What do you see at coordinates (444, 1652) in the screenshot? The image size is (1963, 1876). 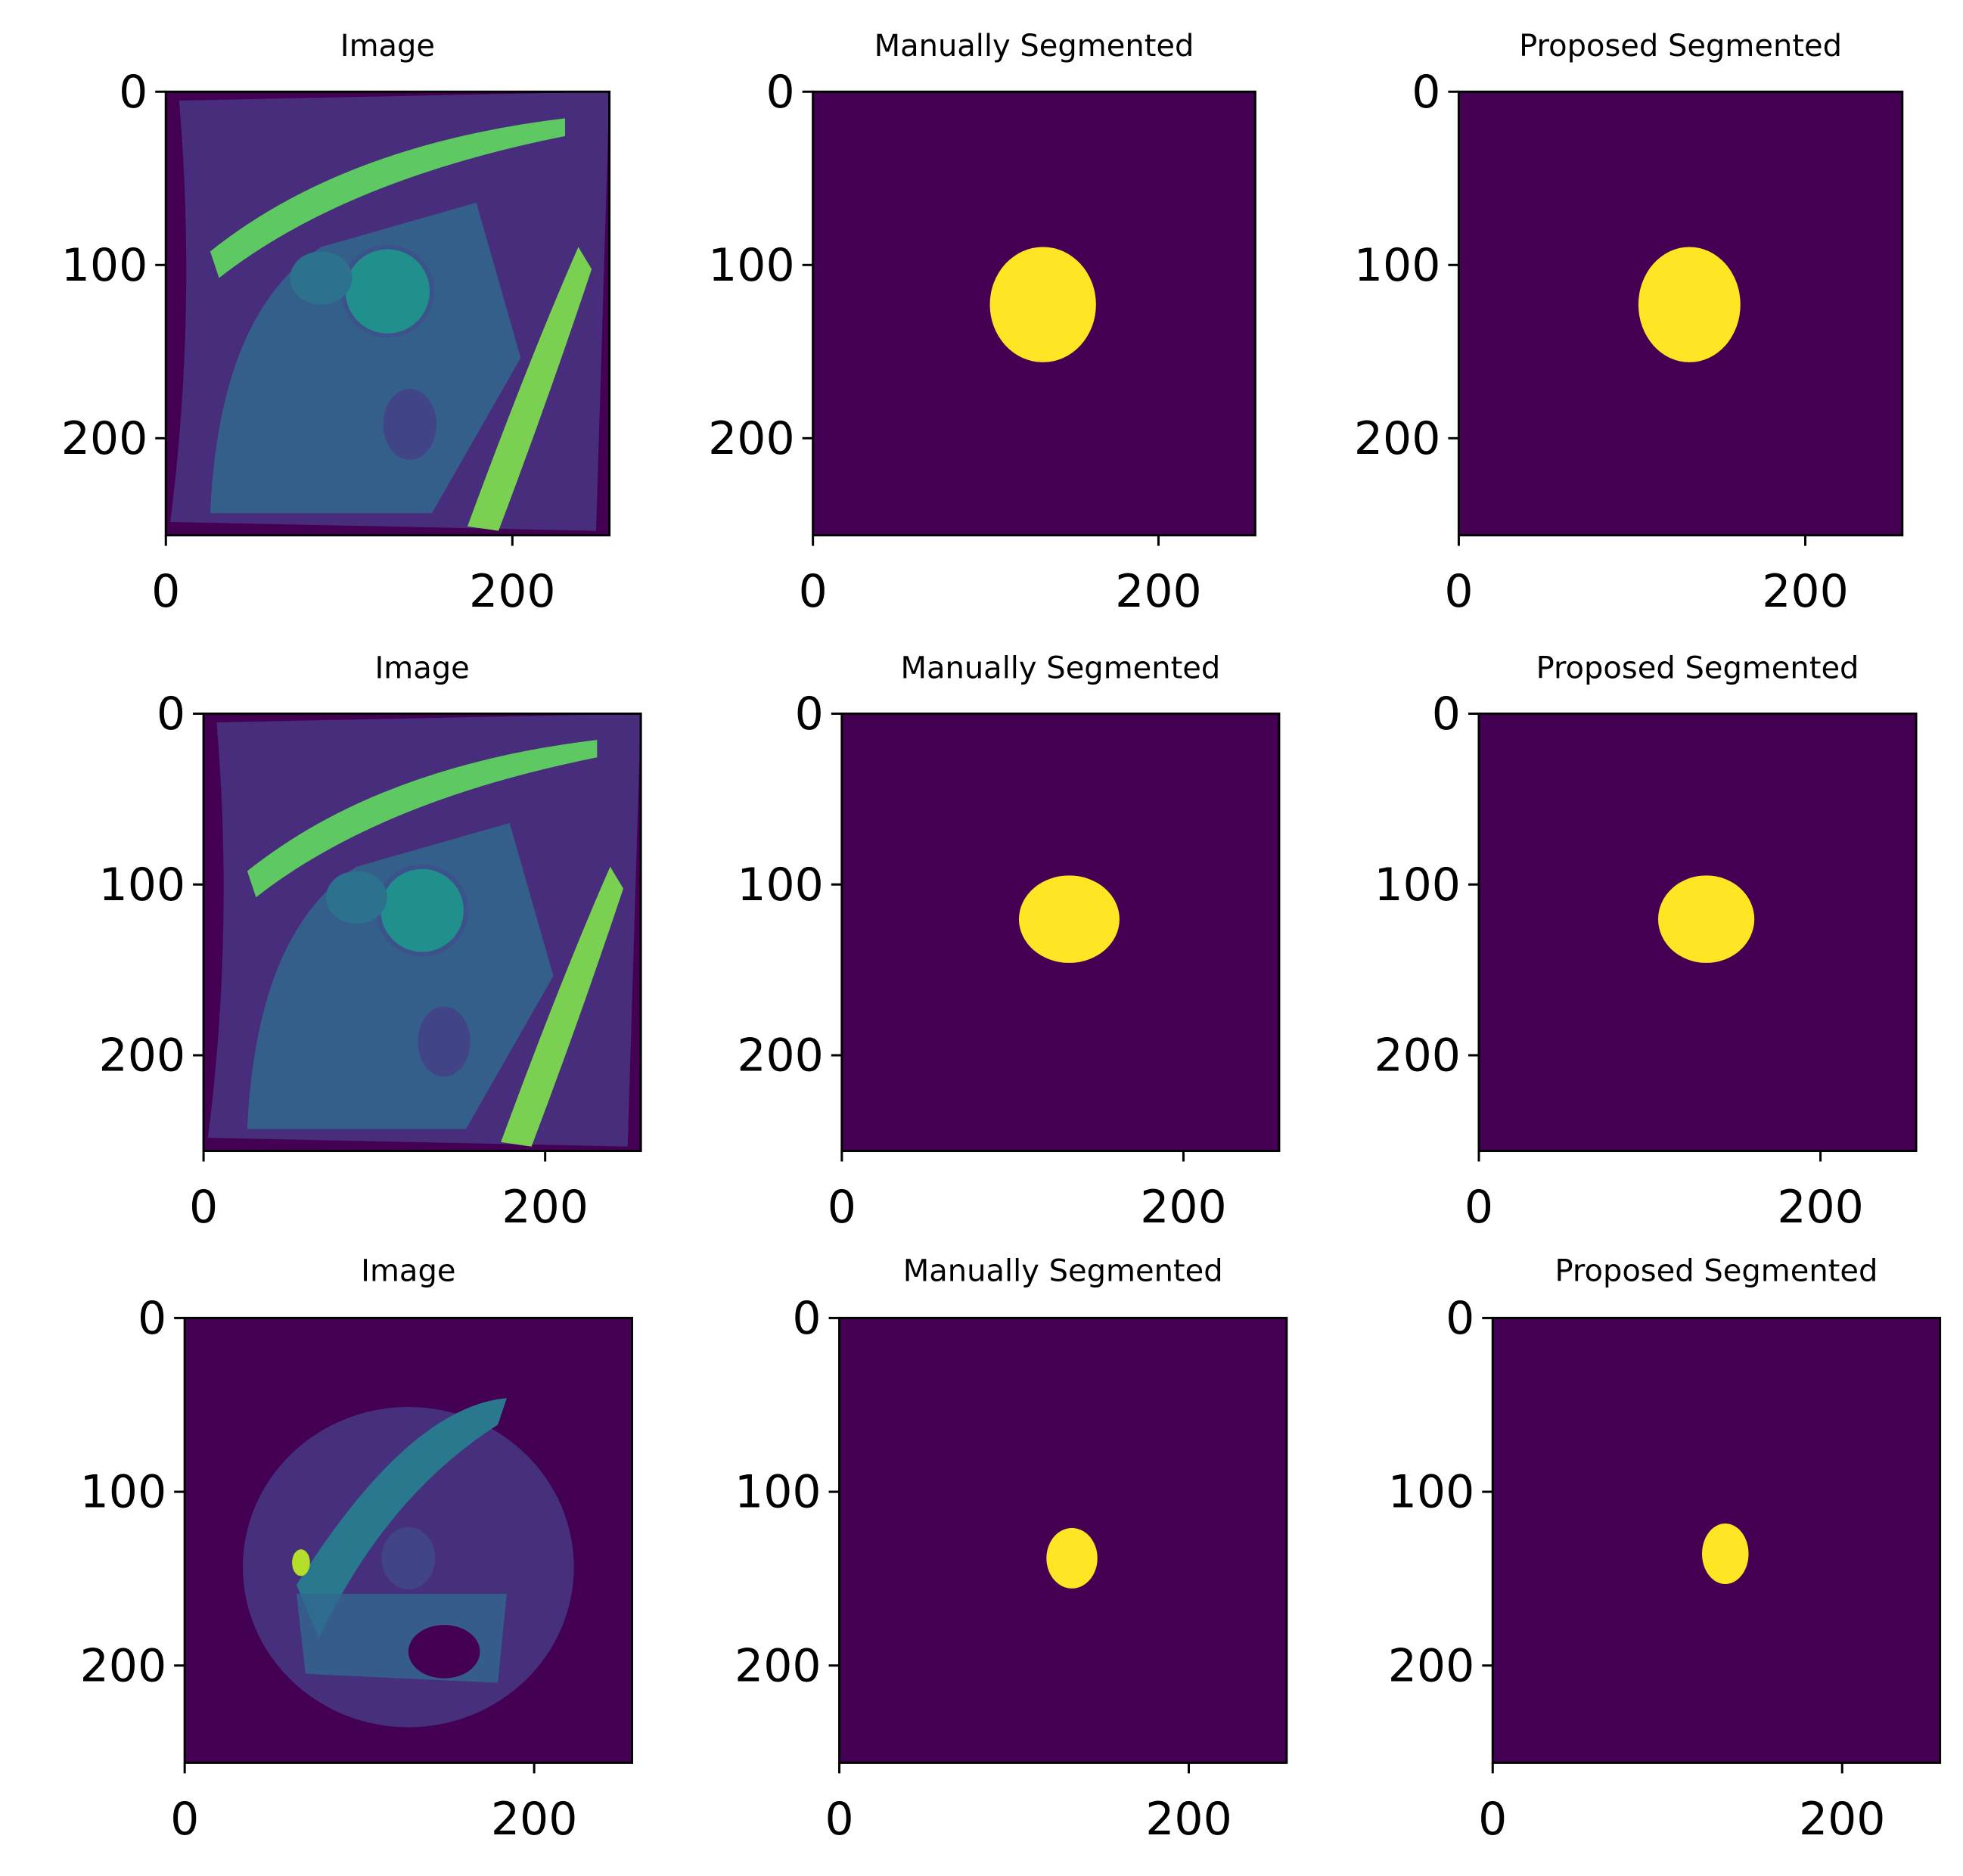 I see `dark` at bounding box center [444, 1652].